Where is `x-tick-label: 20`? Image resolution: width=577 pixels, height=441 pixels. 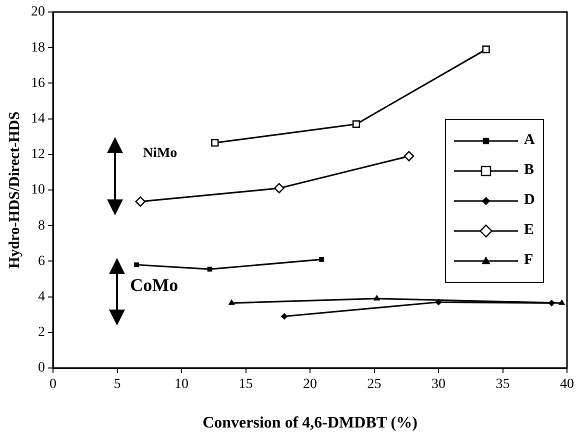
x-tick-label: 20 is located at coordinates (310, 384).